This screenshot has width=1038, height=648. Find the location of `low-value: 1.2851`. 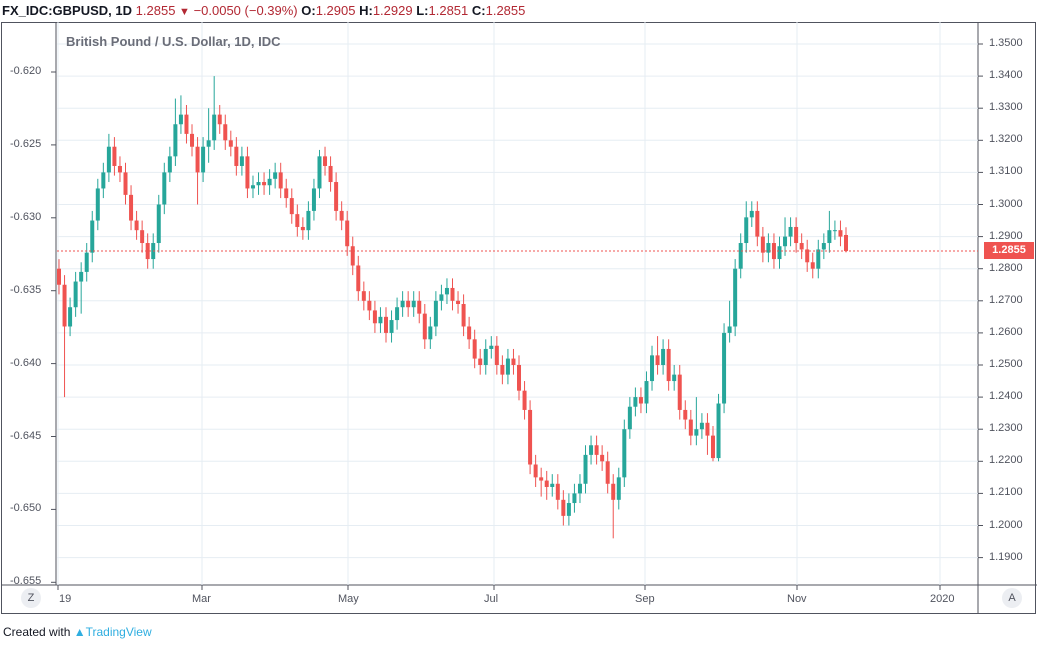

low-value: 1.2851 is located at coordinates (448, 10).